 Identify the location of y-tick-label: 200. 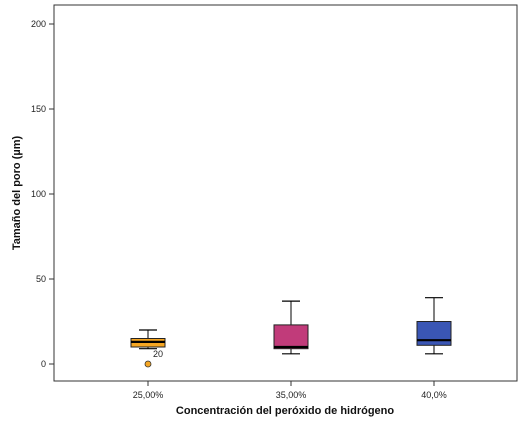
(38, 24).